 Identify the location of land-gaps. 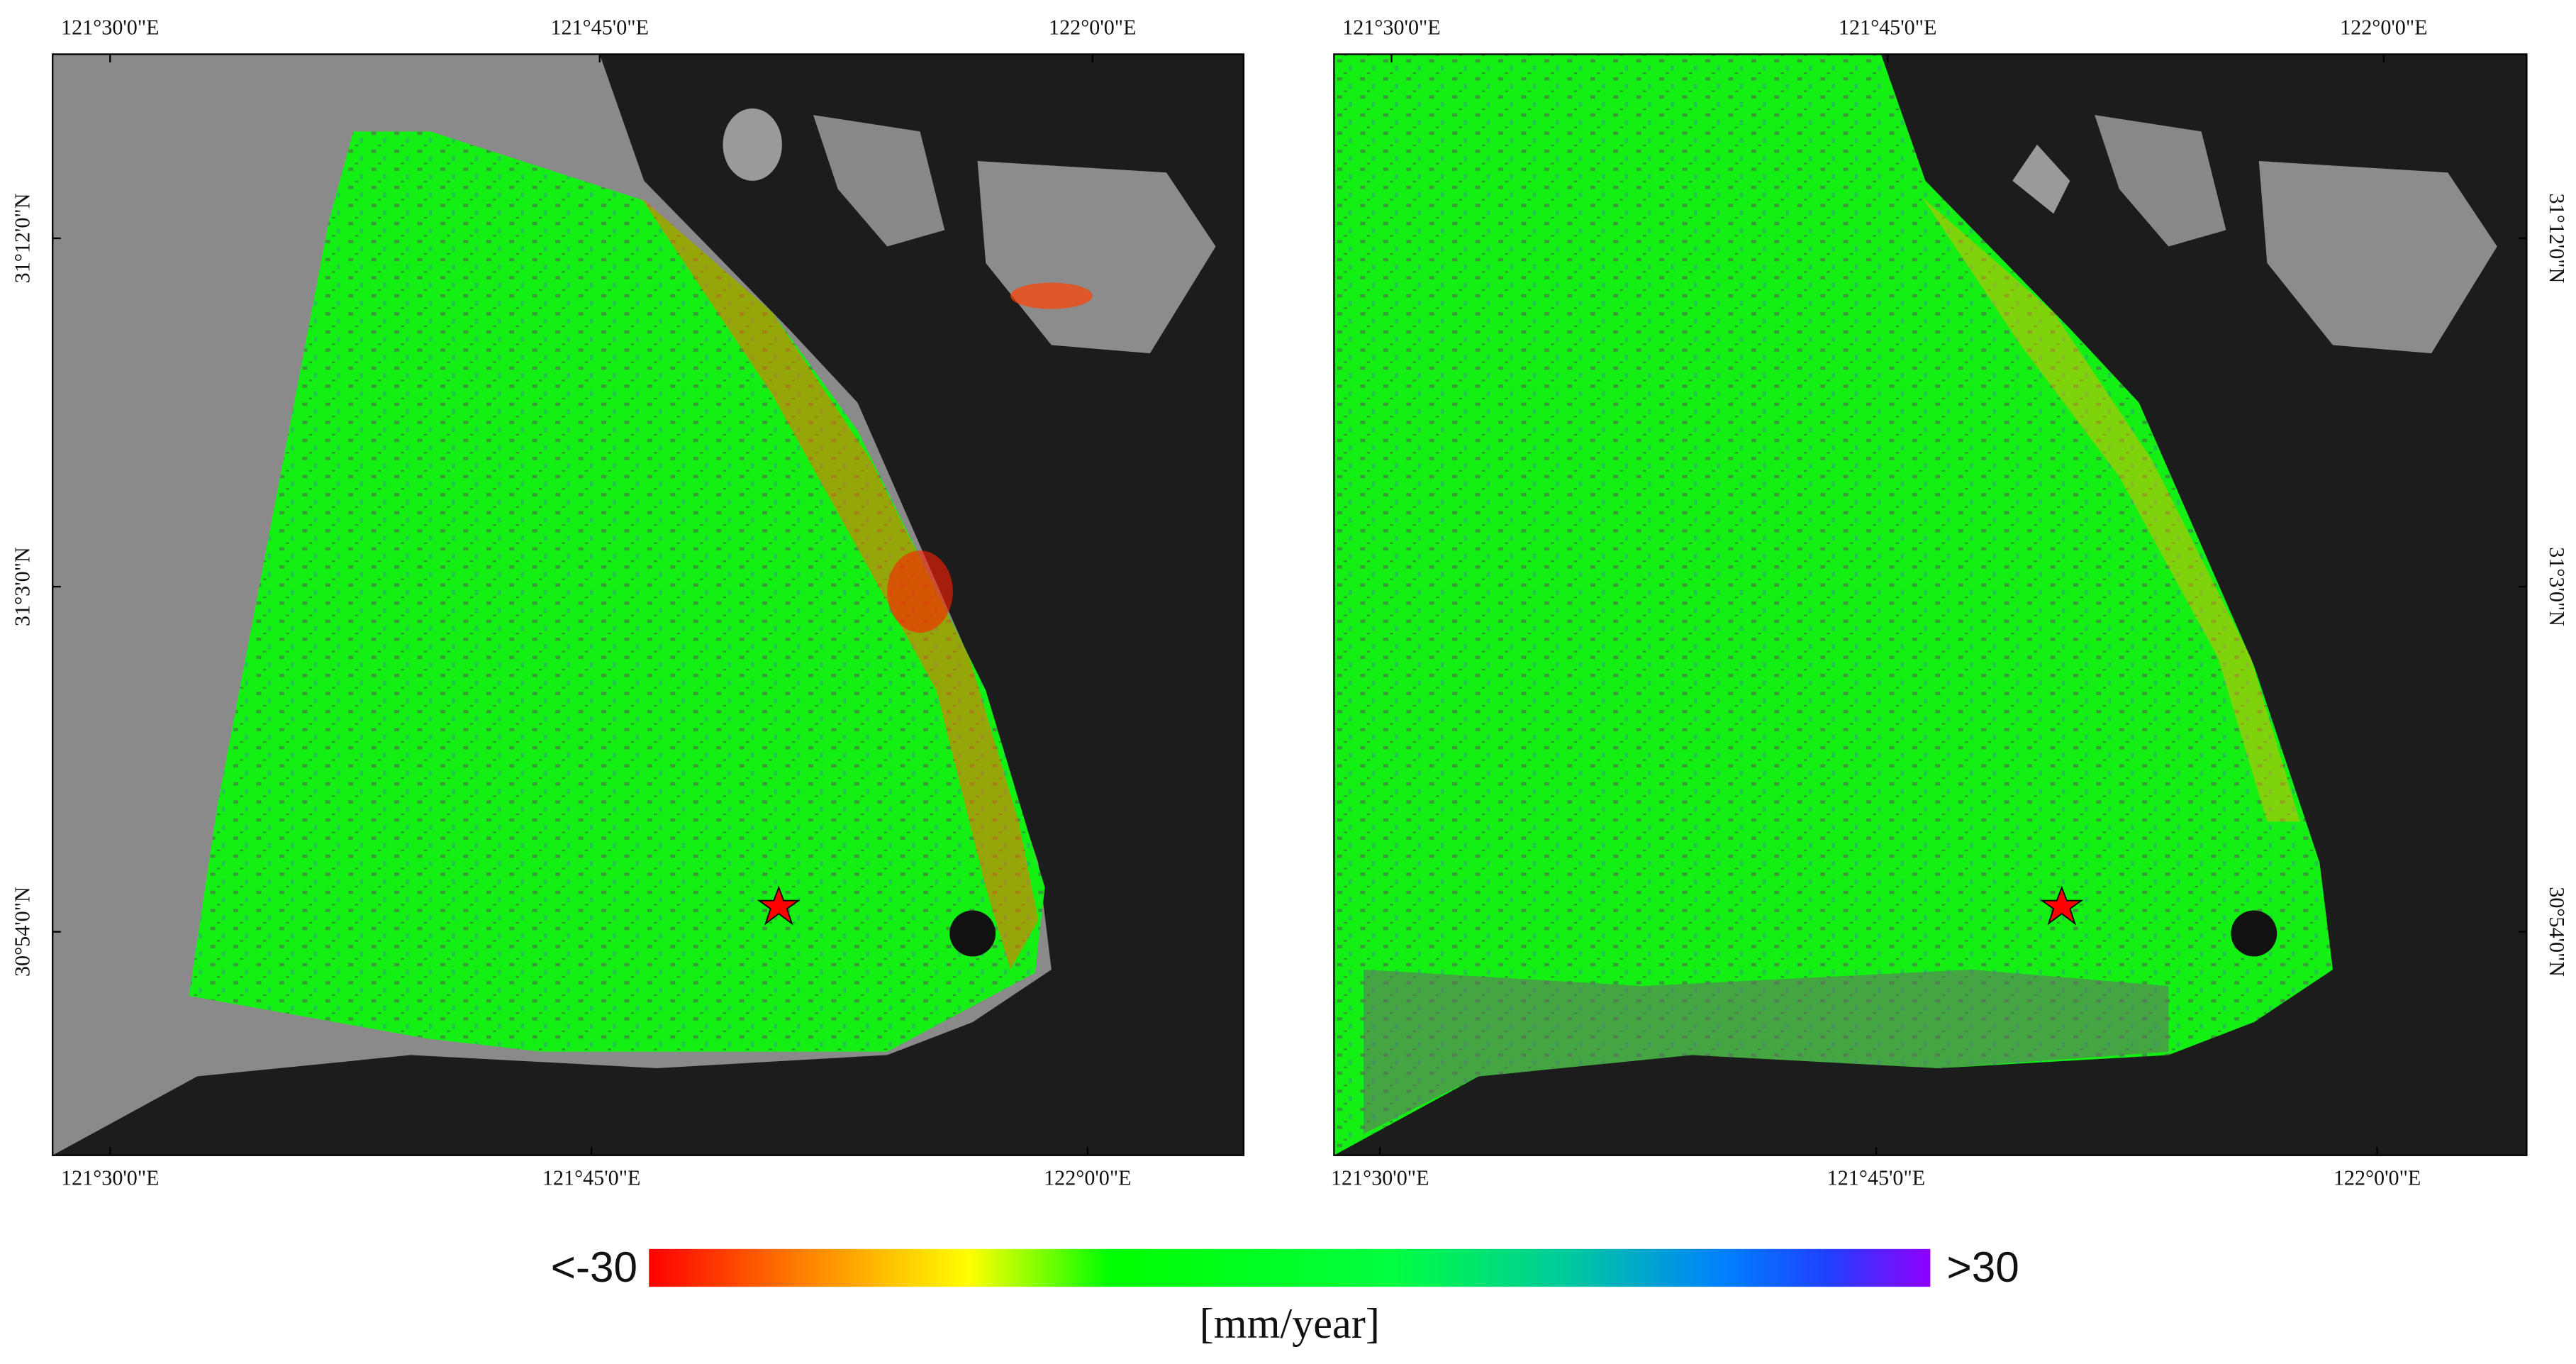
(1766, 1052).